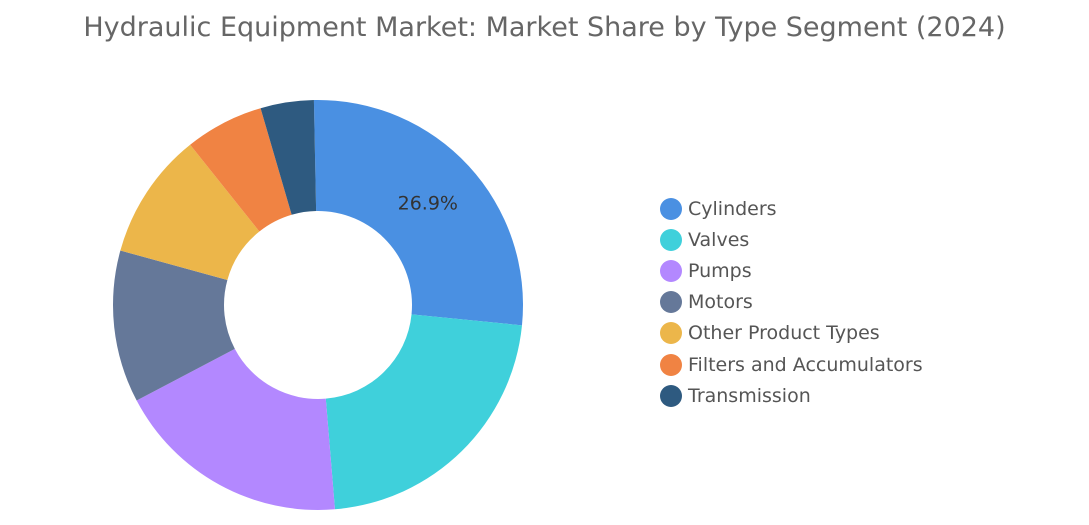  I want to click on slice-filters-and-accumulators, so click(241, 170).